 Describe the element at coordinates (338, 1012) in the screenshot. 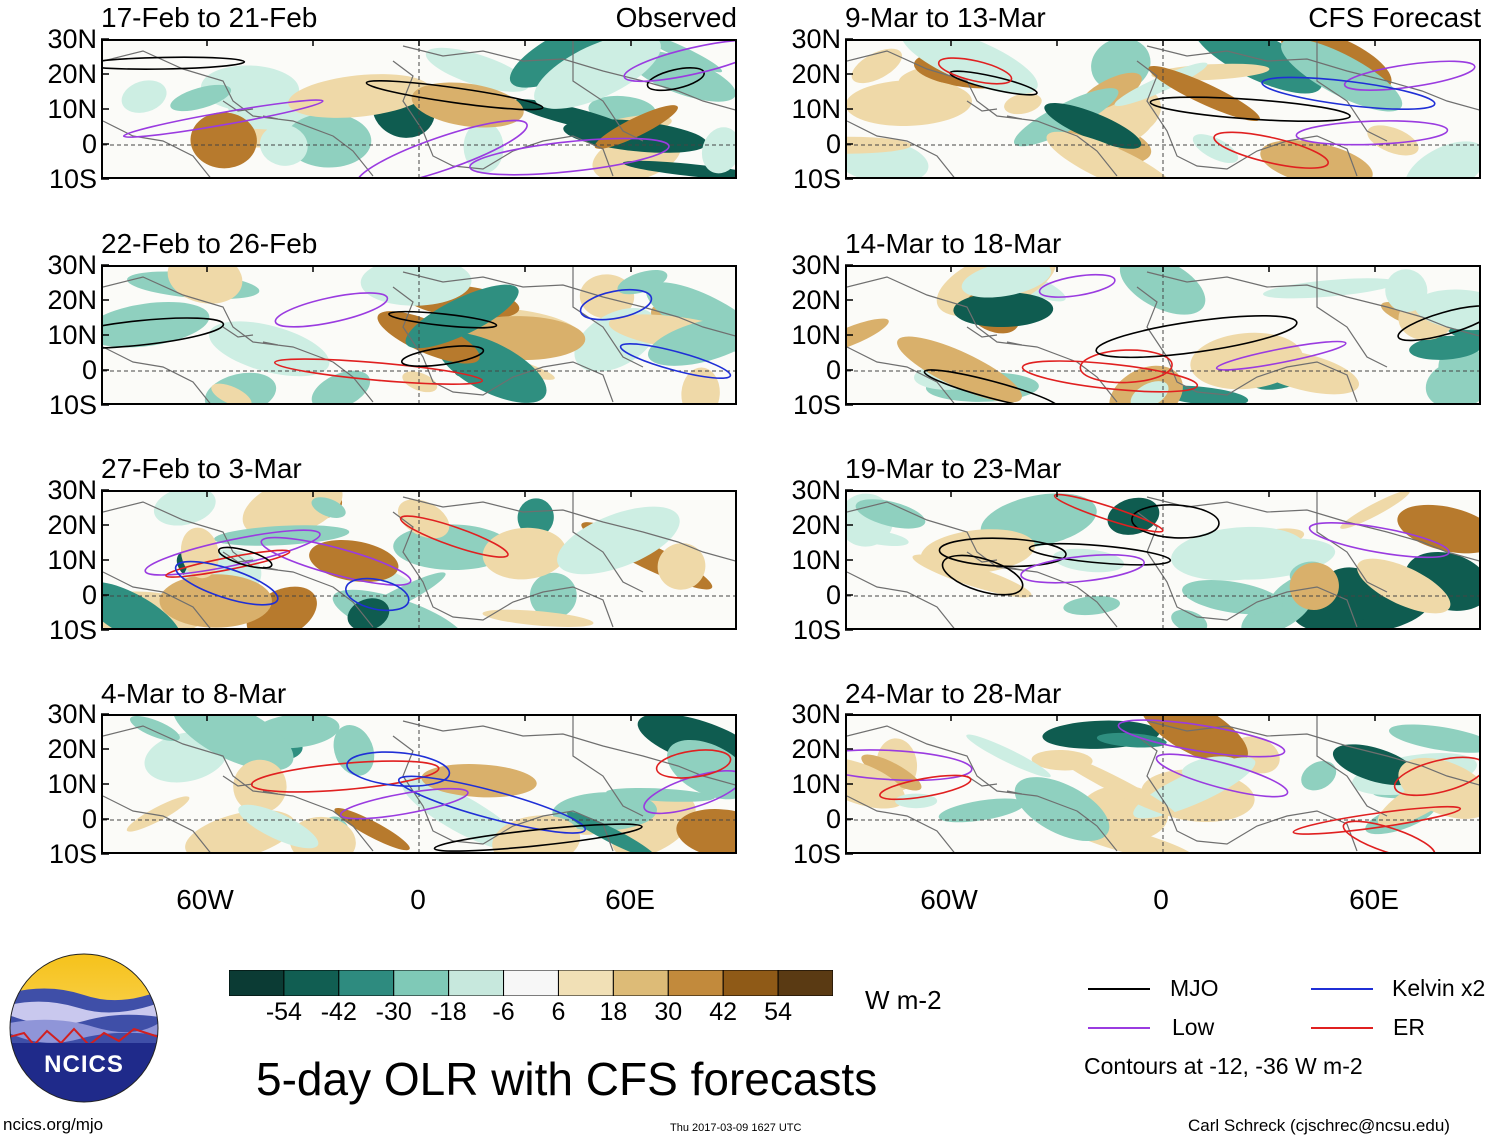

I see `colorbar-tick-label: -42` at that location.